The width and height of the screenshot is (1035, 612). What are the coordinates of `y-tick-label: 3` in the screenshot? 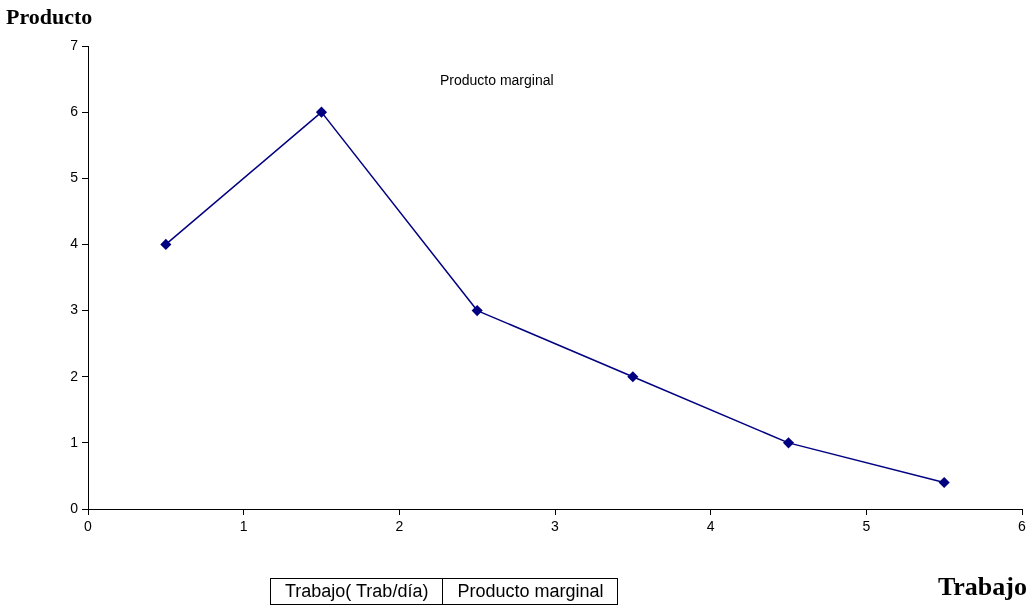 It's located at (74, 309).